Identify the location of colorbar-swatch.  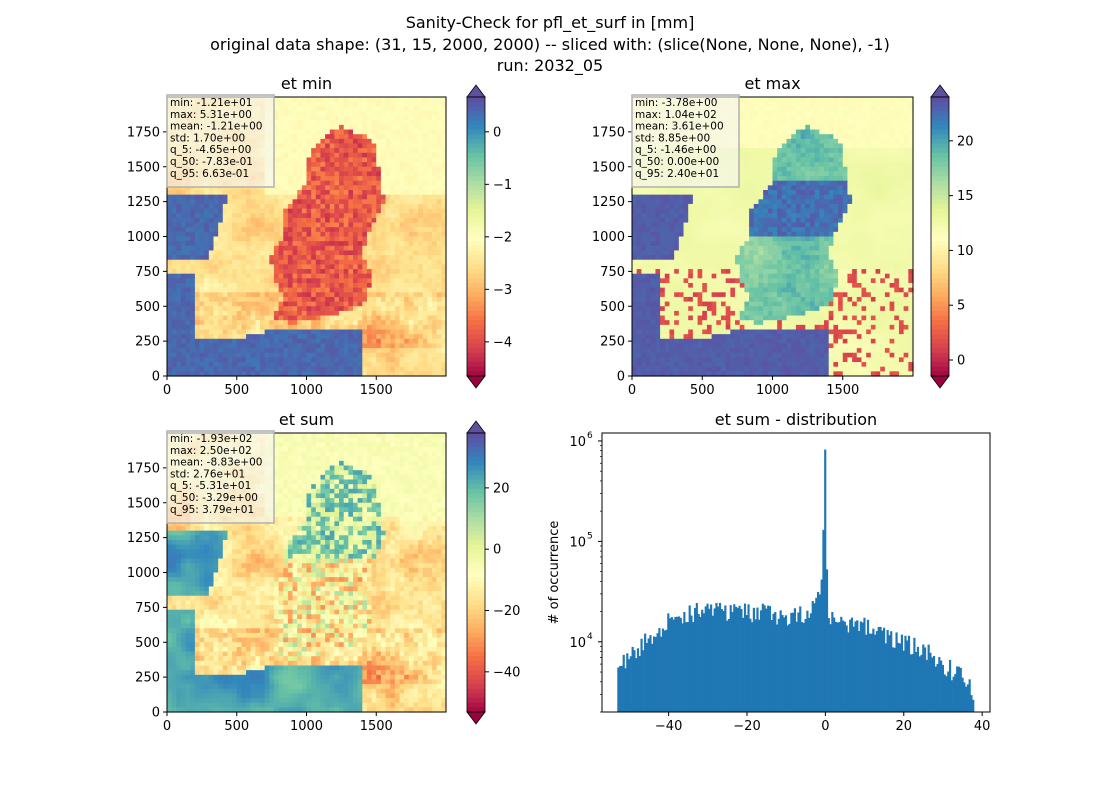
(476, 211).